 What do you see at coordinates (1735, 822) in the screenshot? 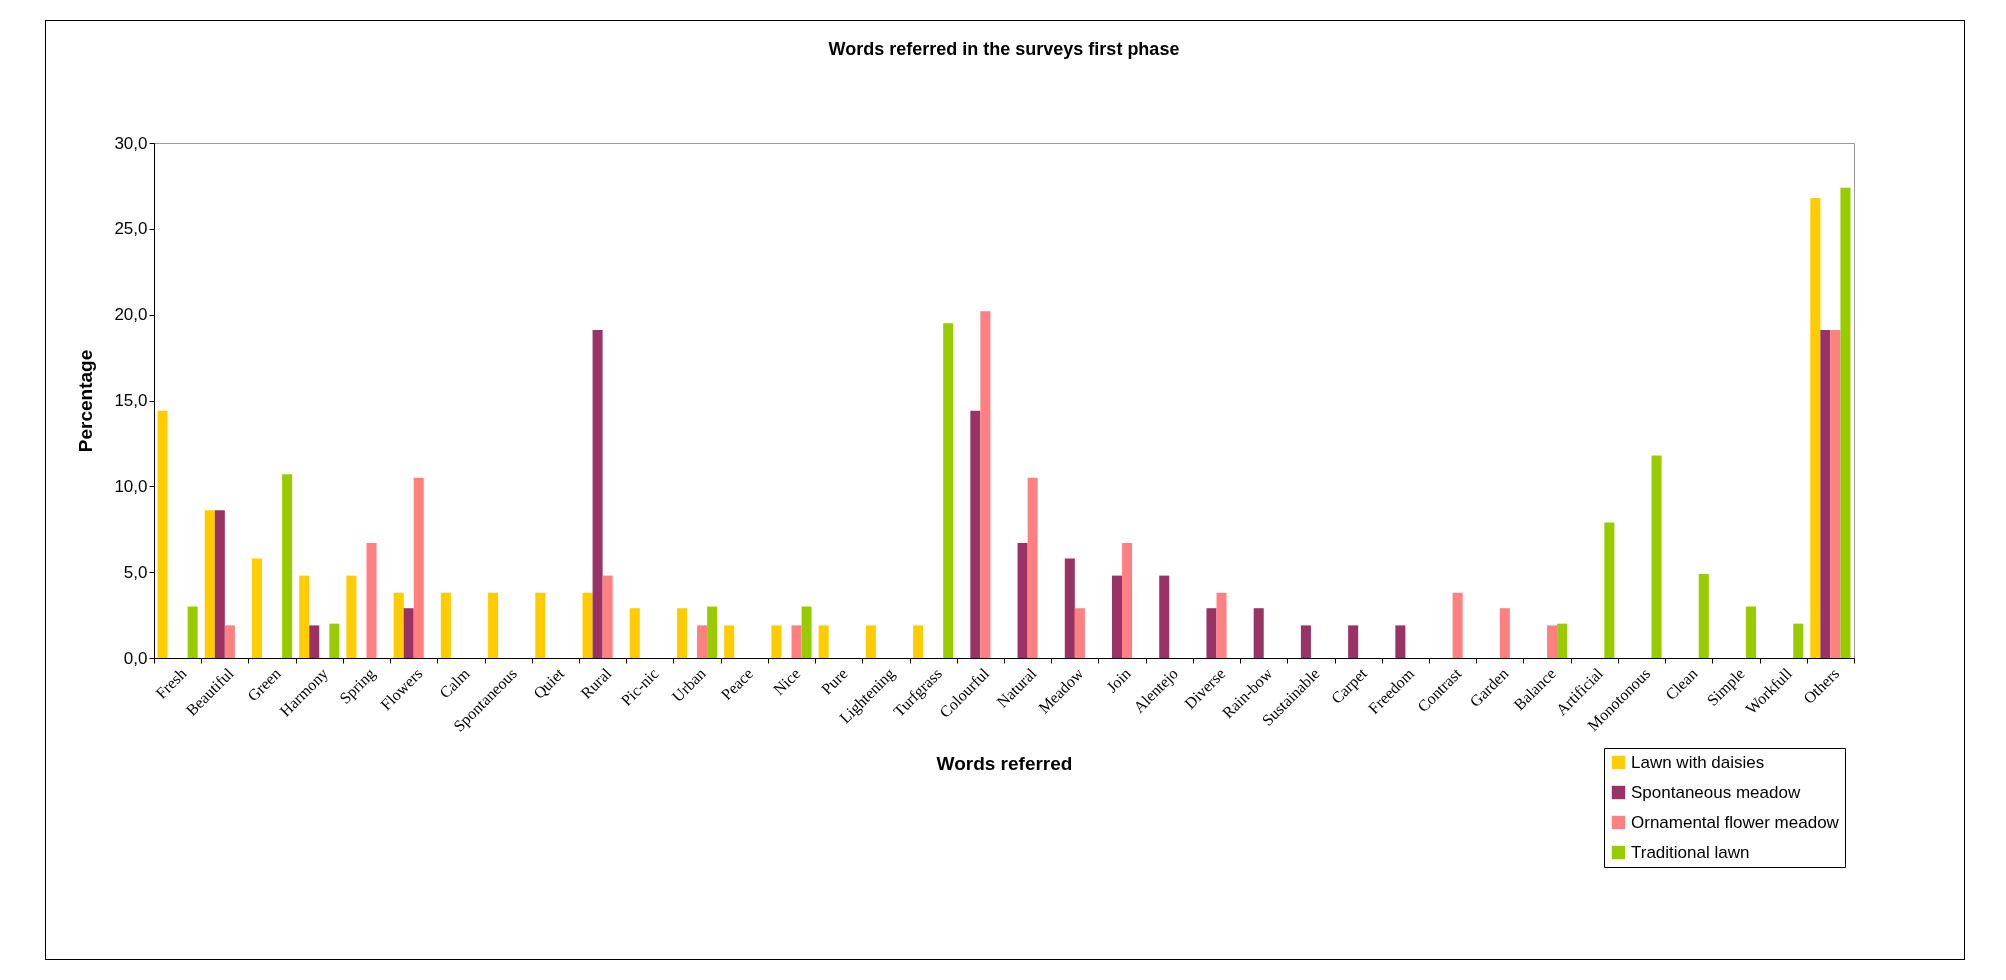
I see `legend-label: Ornamental flower meadow` at bounding box center [1735, 822].